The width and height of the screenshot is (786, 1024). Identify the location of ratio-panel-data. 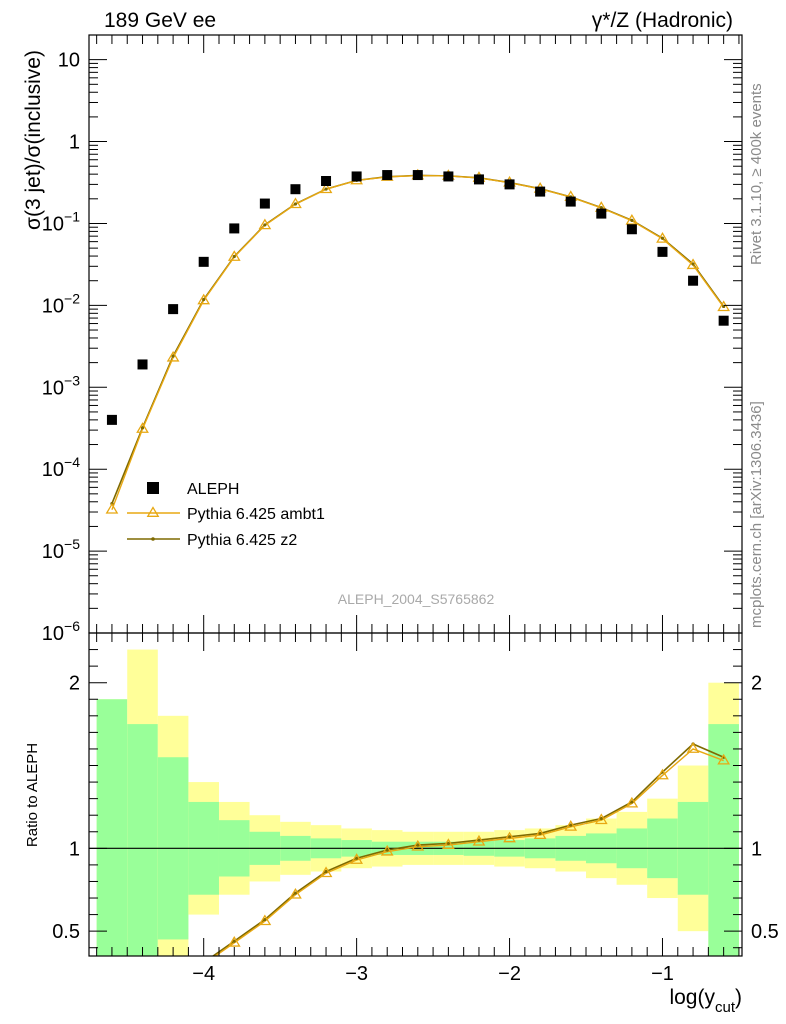
(471, 849).